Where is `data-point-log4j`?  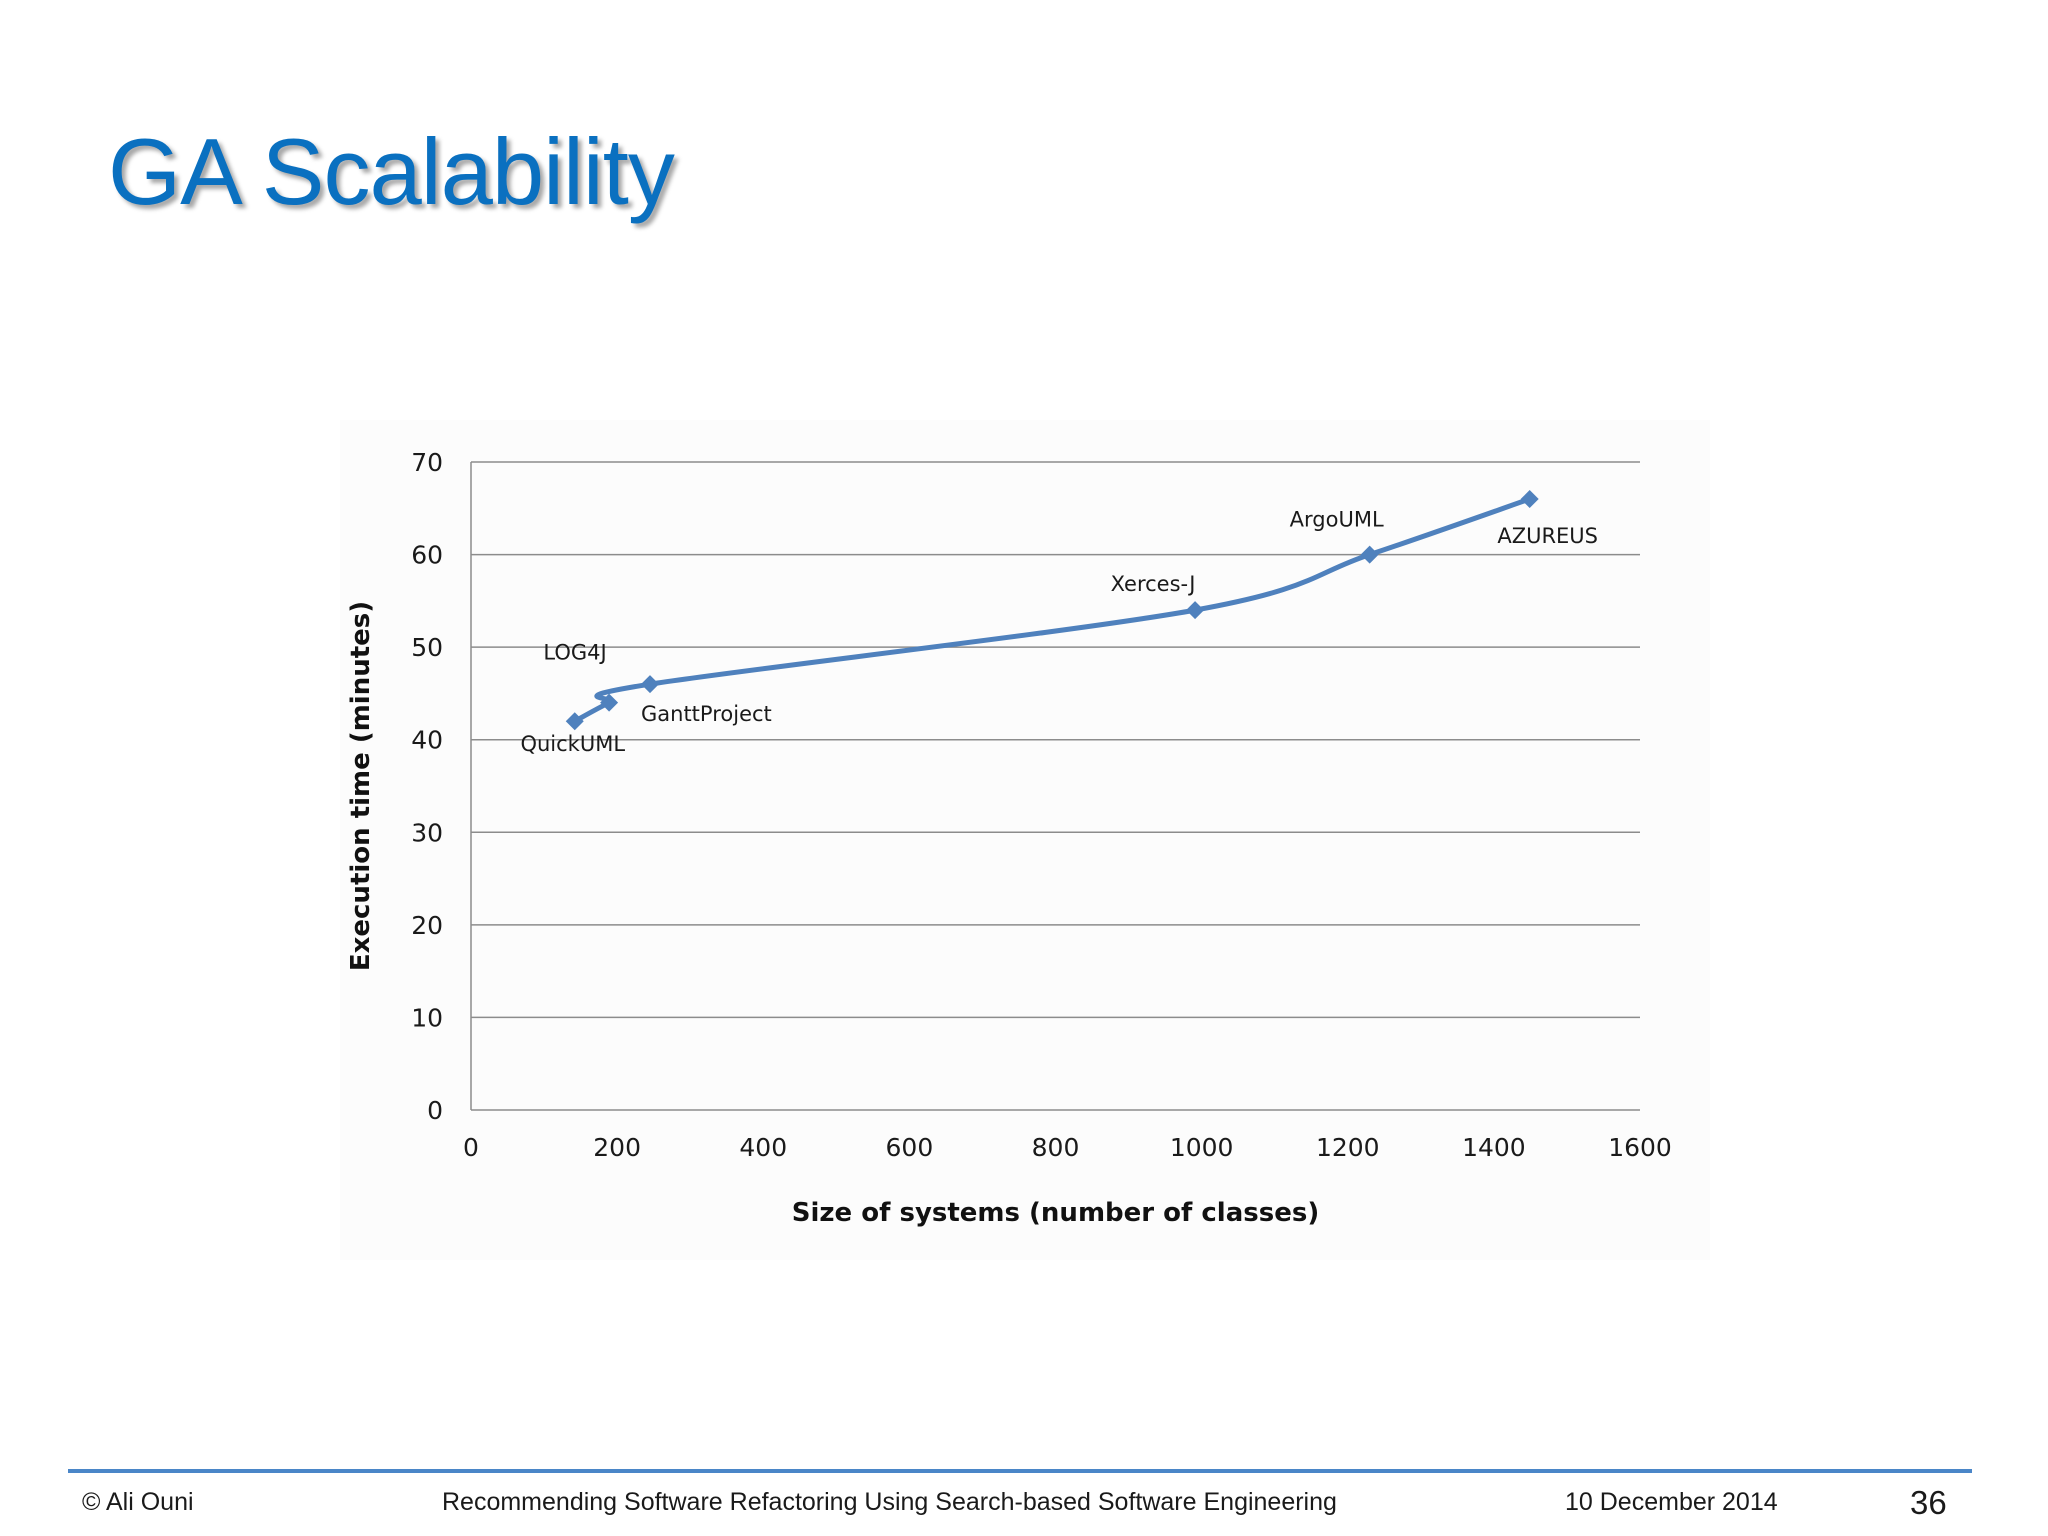
data-point-log4j is located at coordinates (609, 702).